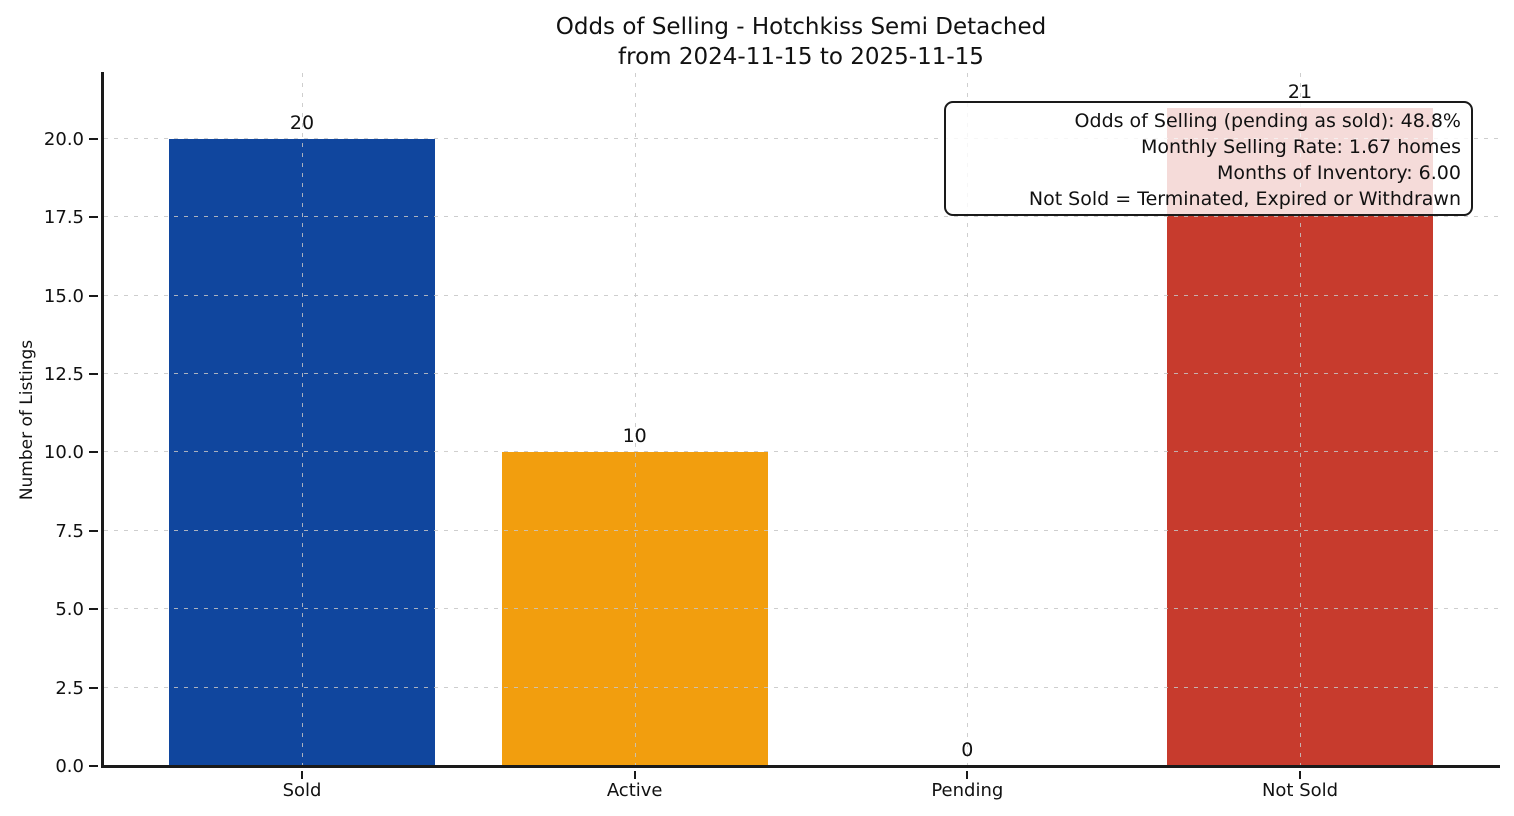 The width and height of the screenshot is (1514, 816). I want to click on y-tick-mark-0.0, so click(93, 766).